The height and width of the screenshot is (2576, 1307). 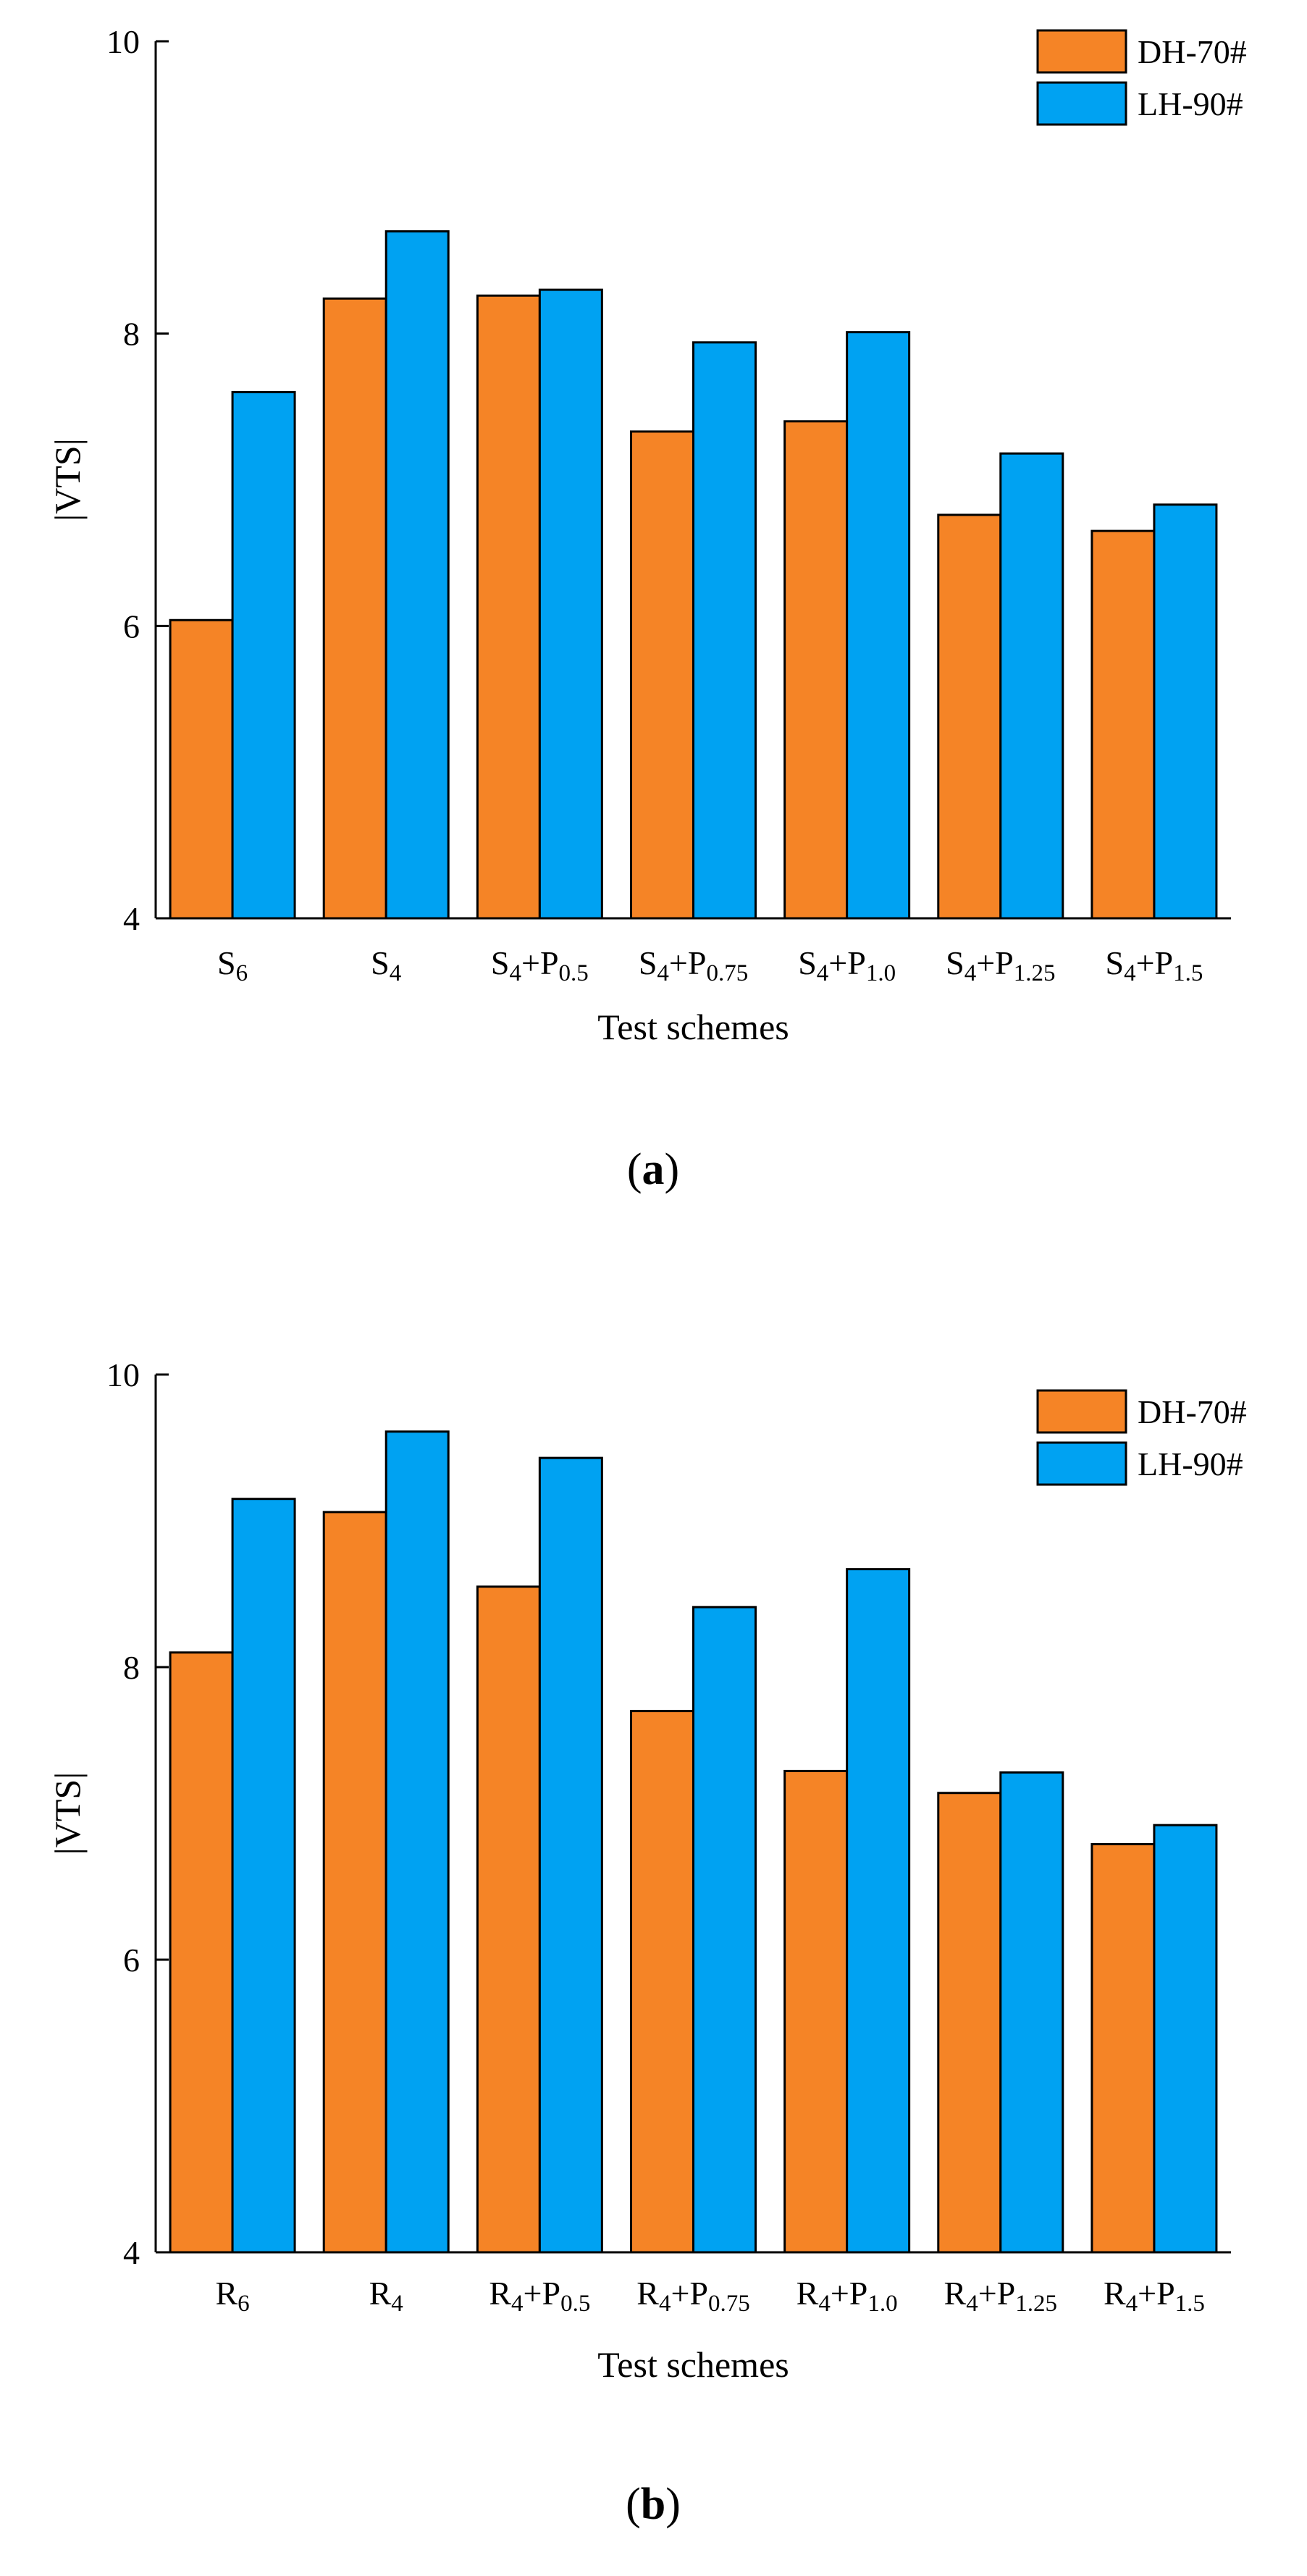 I want to click on legend-label-a-dh-70: DH-70#, so click(x=1192, y=51).